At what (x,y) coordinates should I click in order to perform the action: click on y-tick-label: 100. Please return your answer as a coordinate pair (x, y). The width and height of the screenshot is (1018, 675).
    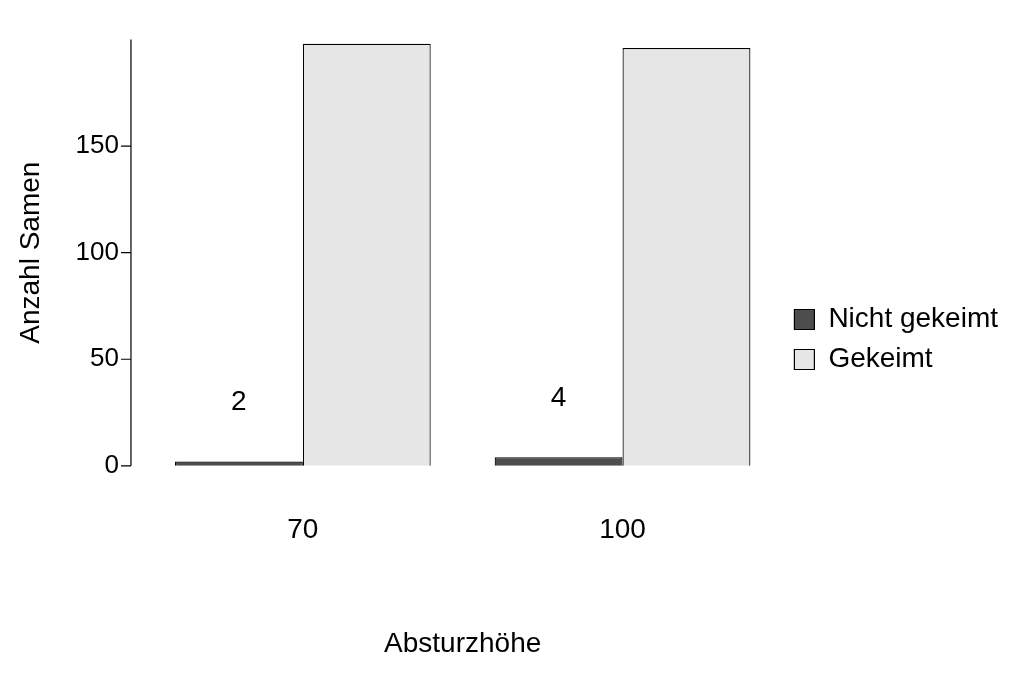
    Looking at the image, I should click on (97, 250).